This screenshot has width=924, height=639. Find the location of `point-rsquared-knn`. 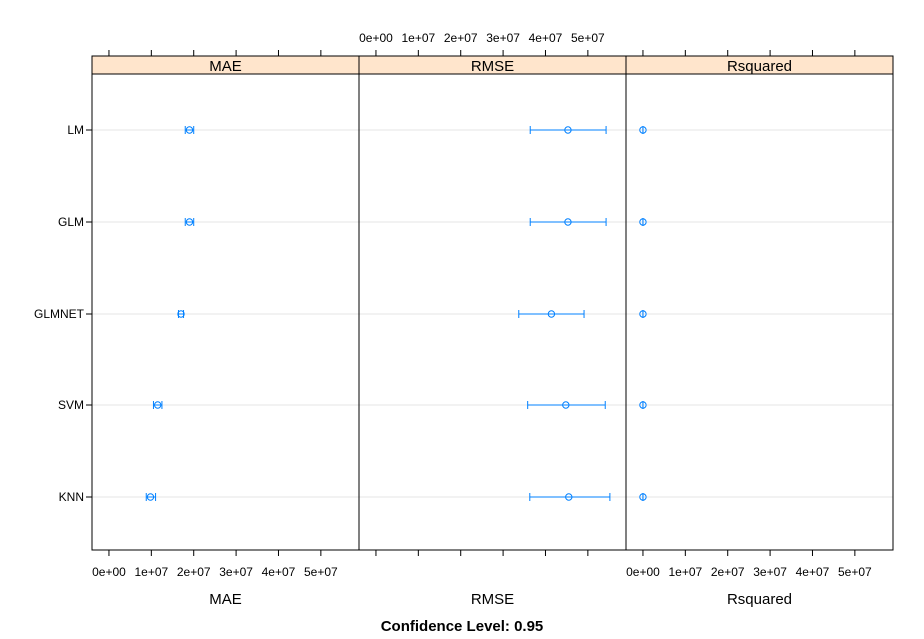

point-rsquared-knn is located at coordinates (643, 497).